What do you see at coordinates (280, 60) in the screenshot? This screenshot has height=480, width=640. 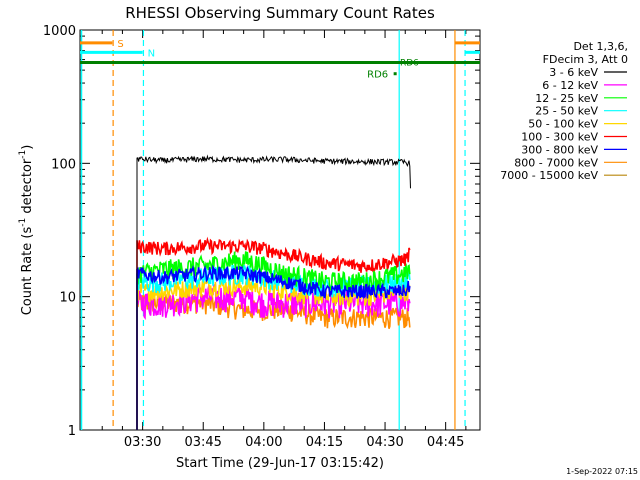 I see `flag-bars: S N RD6 RD6` at bounding box center [280, 60].